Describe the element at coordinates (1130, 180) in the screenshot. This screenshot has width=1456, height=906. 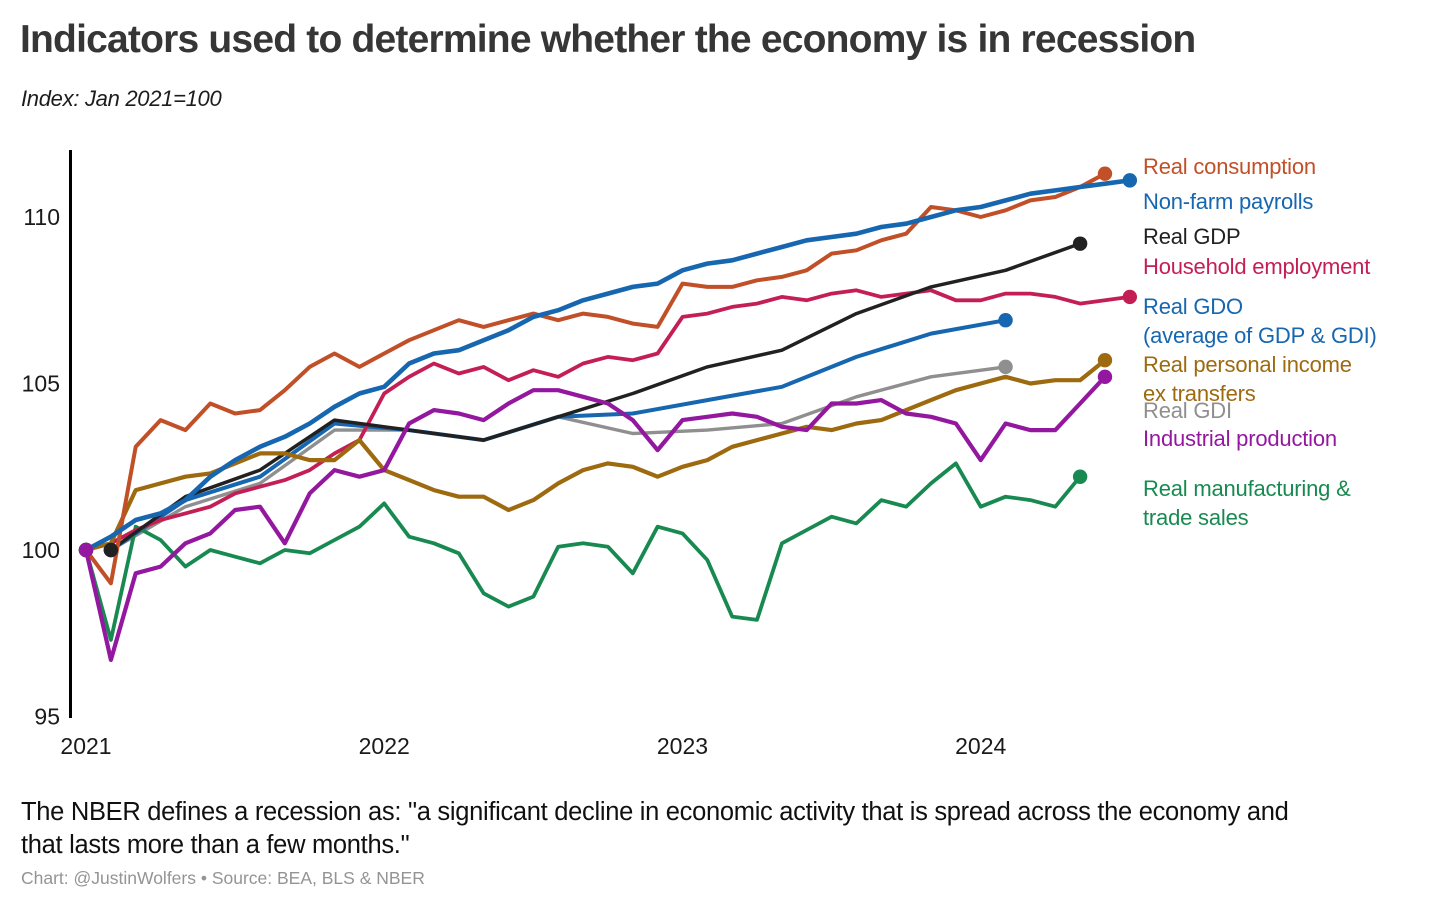
I see `series-end-dot-non-farm-payrolls` at that location.